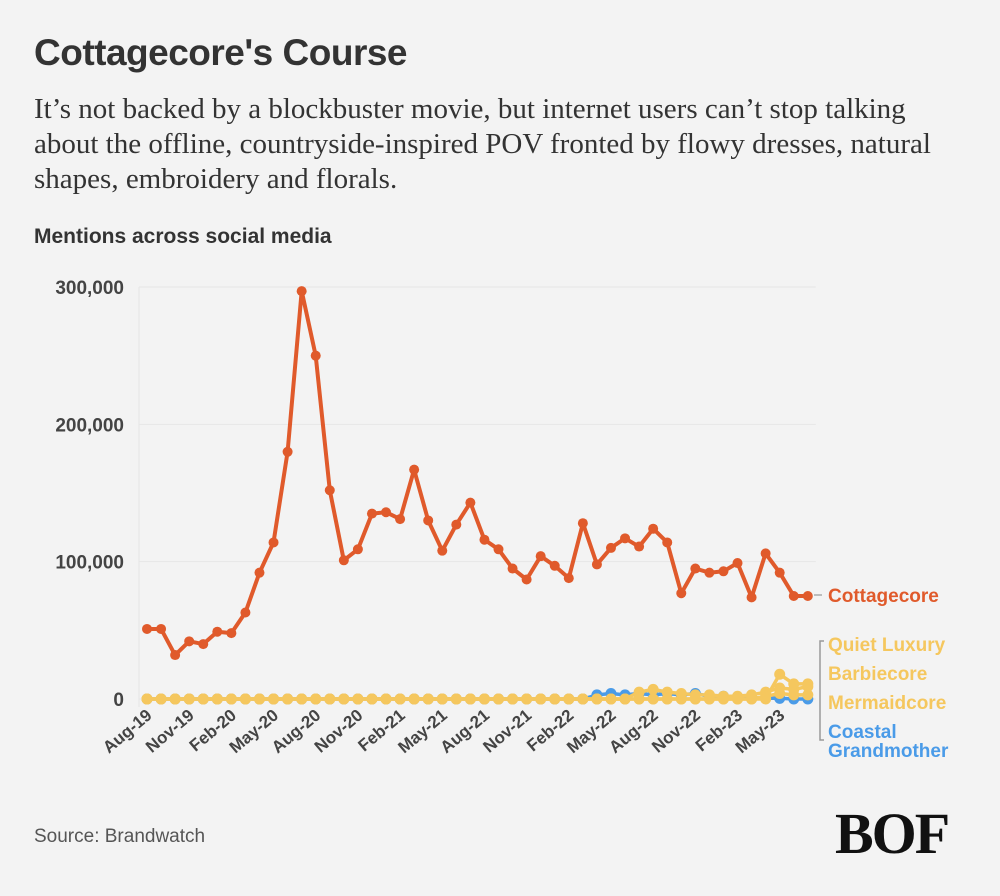 This screenshot has height=896, width=1000. Describe the element at coordinates (508, 731) in the screenshot. I see `x-tick-label: Nov-21` at that location.